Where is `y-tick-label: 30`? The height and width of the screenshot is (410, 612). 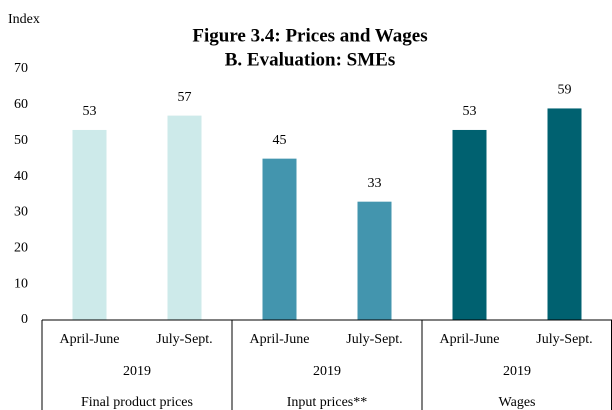 y-tick-label: 30 is located at coordinates (21, 212).